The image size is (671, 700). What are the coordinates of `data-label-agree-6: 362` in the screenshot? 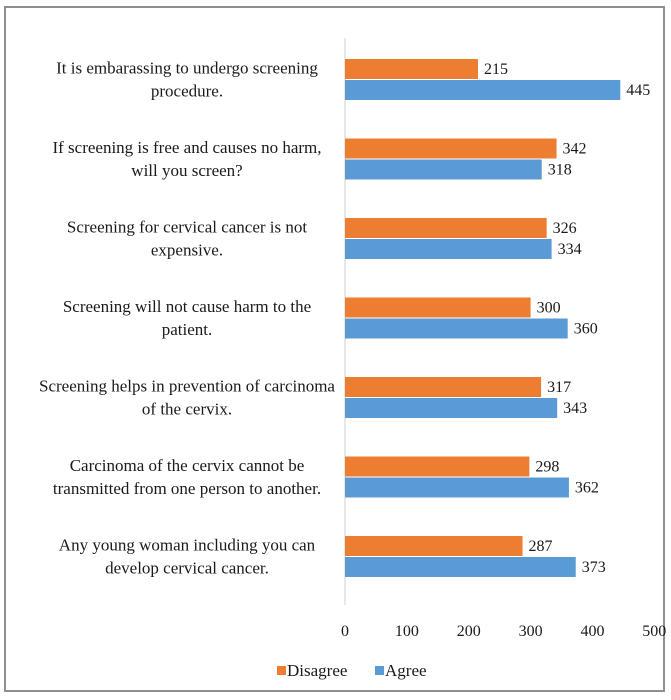 It's located at (587, 488).